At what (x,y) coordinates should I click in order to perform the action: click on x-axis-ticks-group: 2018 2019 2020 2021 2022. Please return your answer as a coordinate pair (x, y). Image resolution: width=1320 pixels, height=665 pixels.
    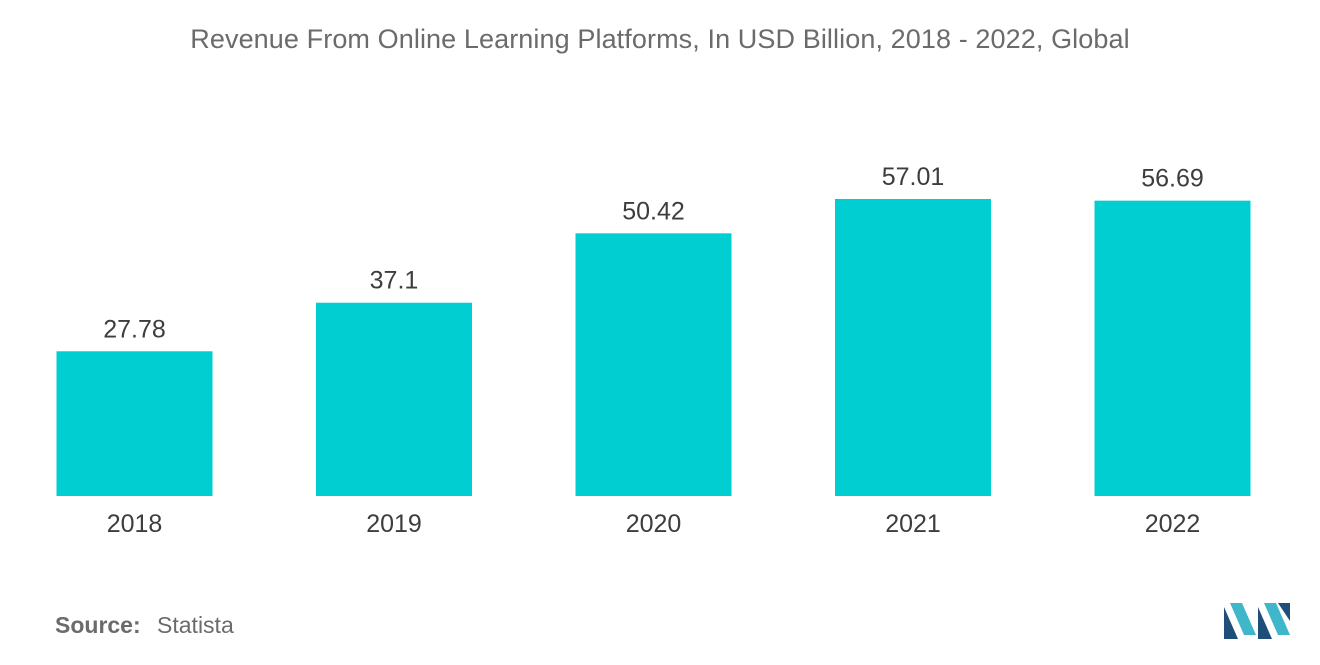
    Looking at the image, I should click on (654, 524).